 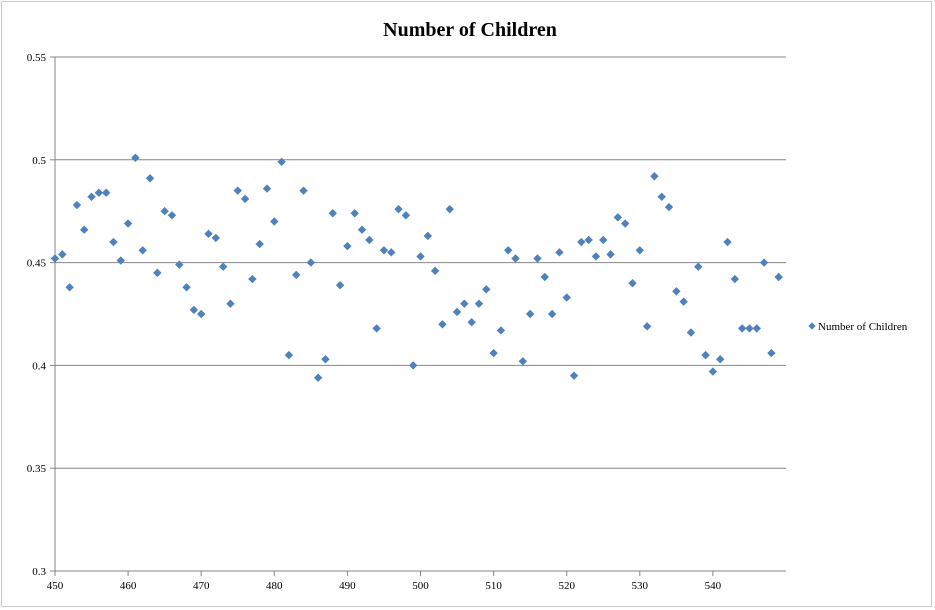 I want to click on y-tick-label: 0.5, so click(x=39, y=161).